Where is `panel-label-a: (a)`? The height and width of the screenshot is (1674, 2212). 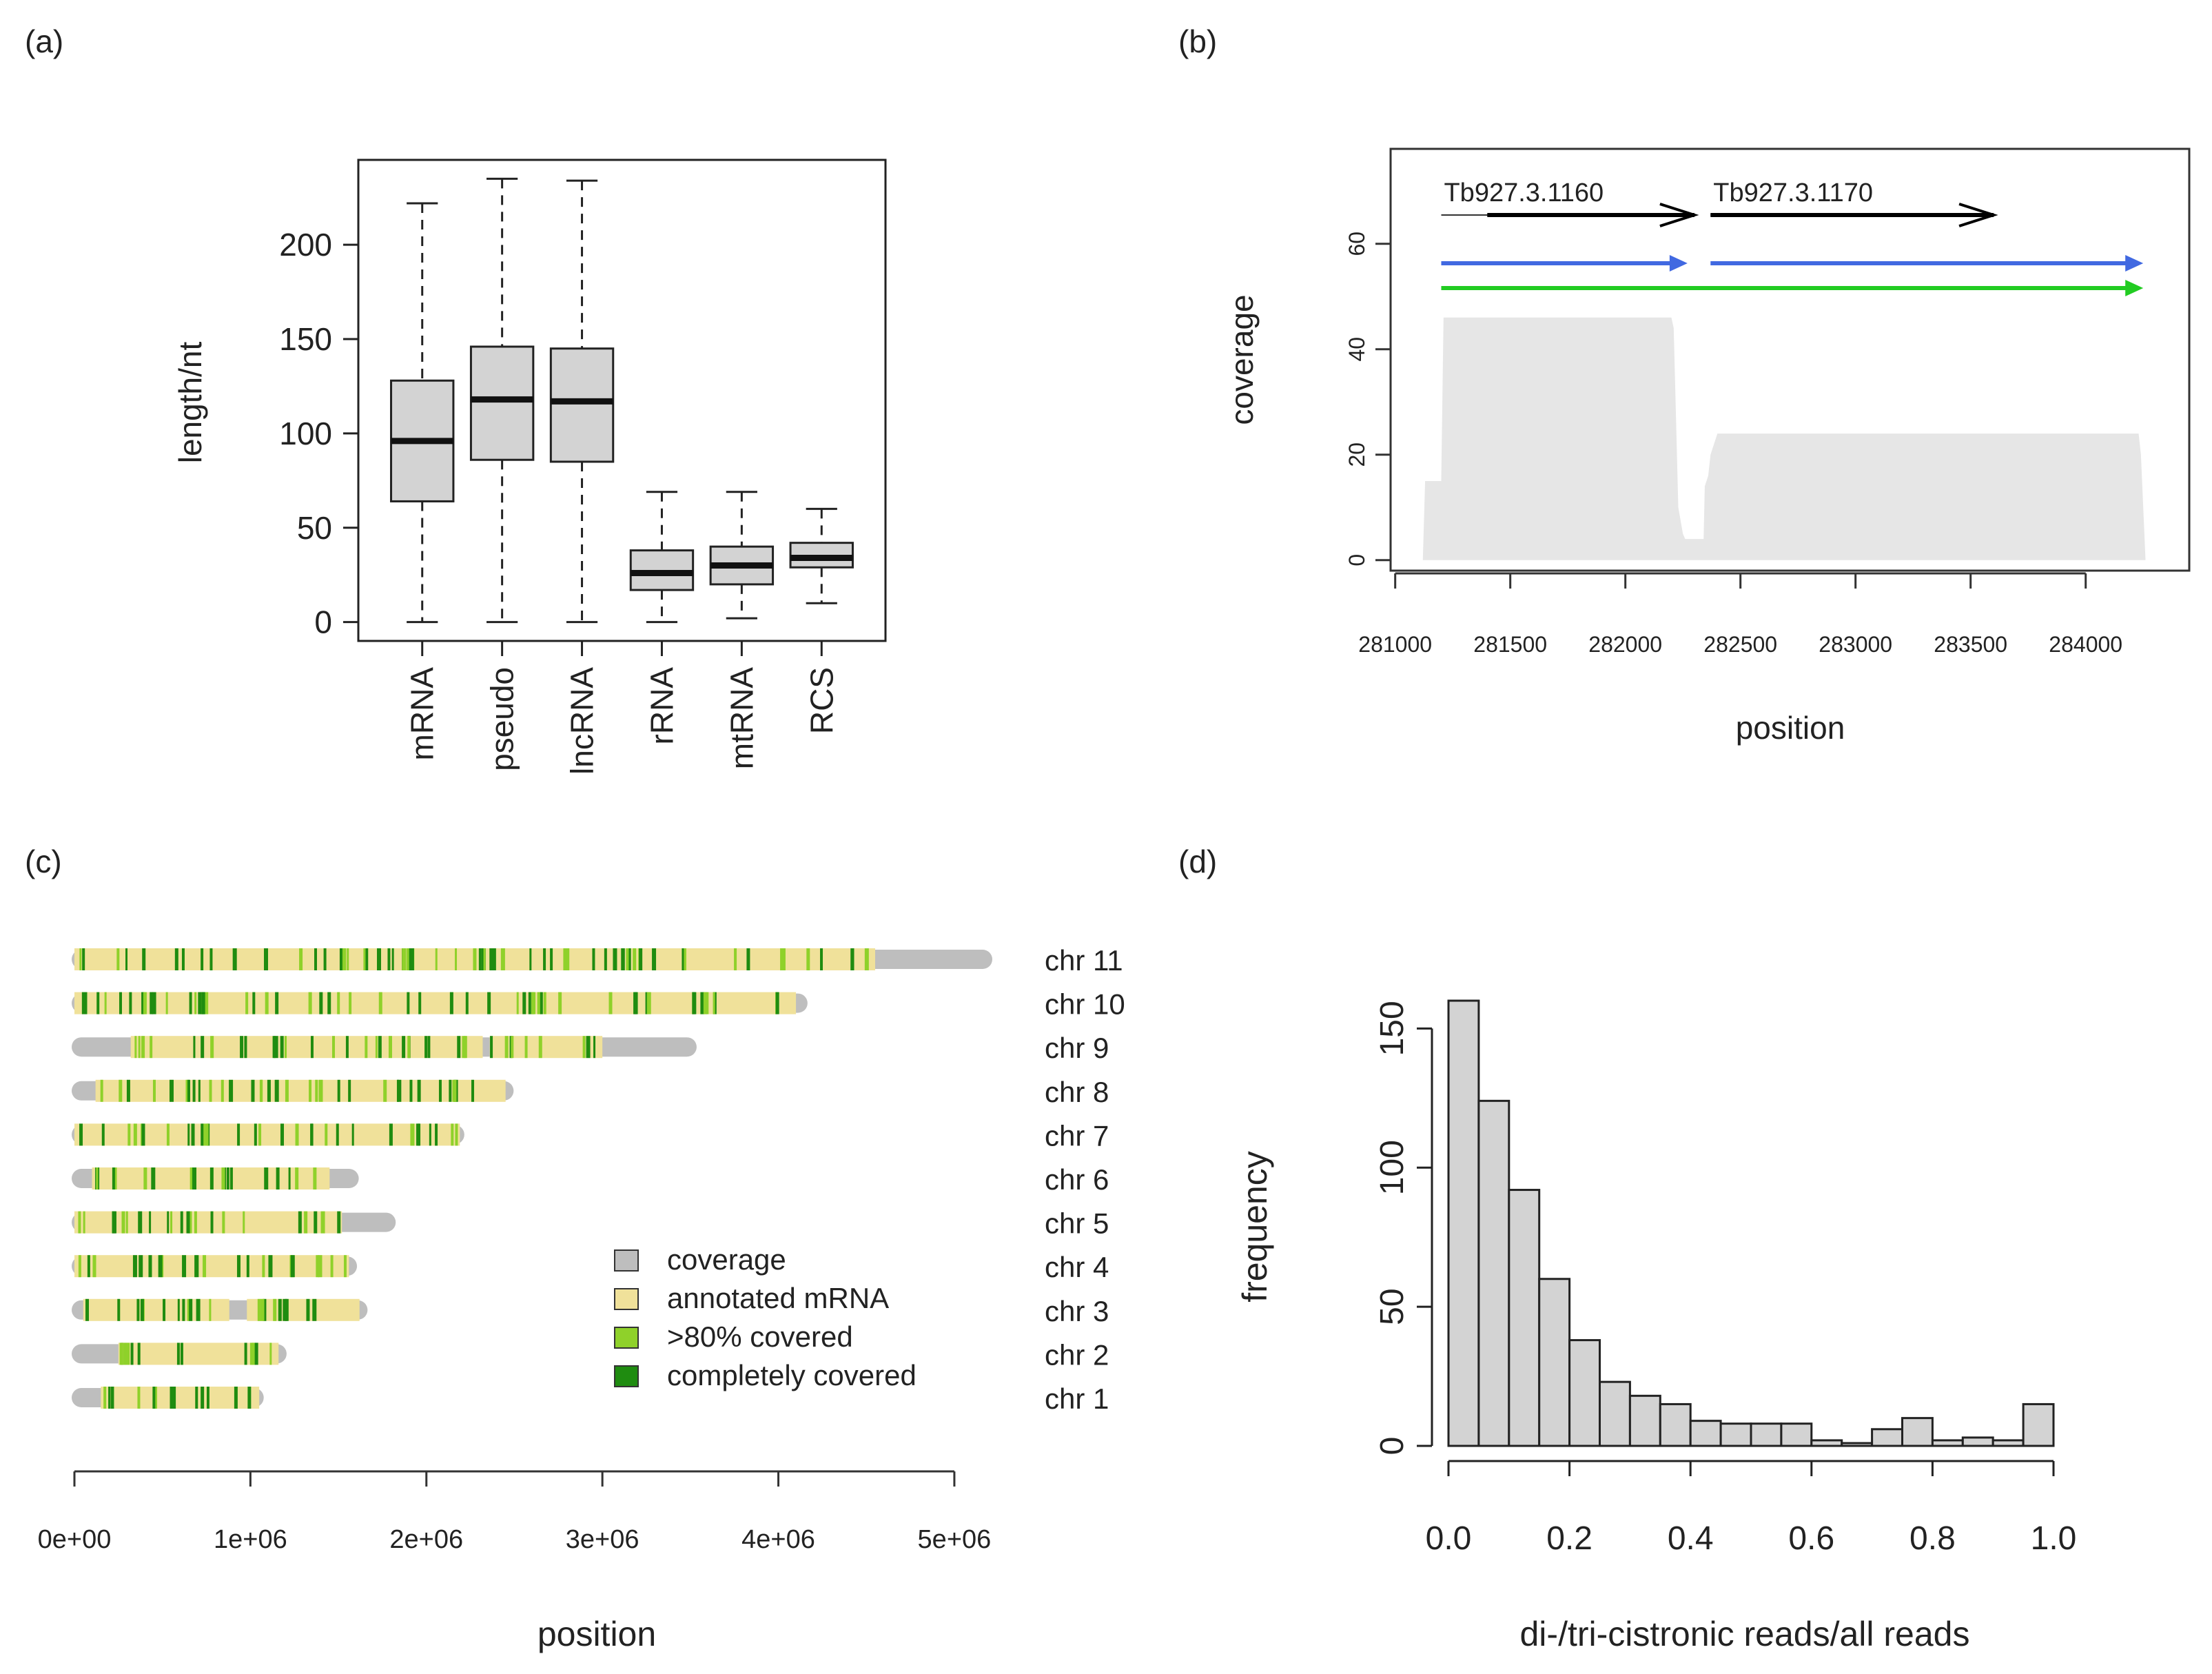 panel-label-a: (a) is located at coordinates (44, 41).